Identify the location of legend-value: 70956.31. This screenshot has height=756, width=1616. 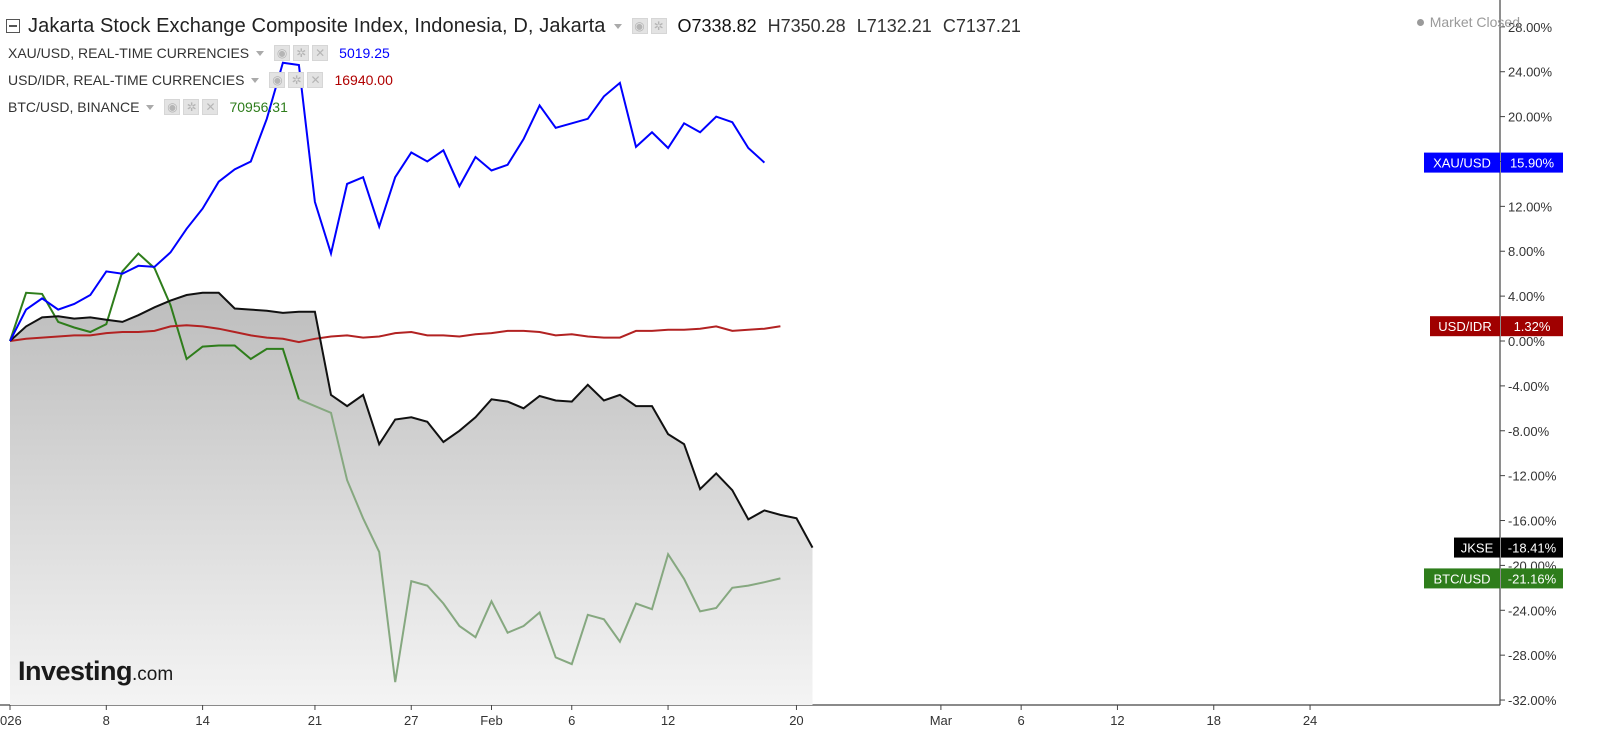
(258, 107).